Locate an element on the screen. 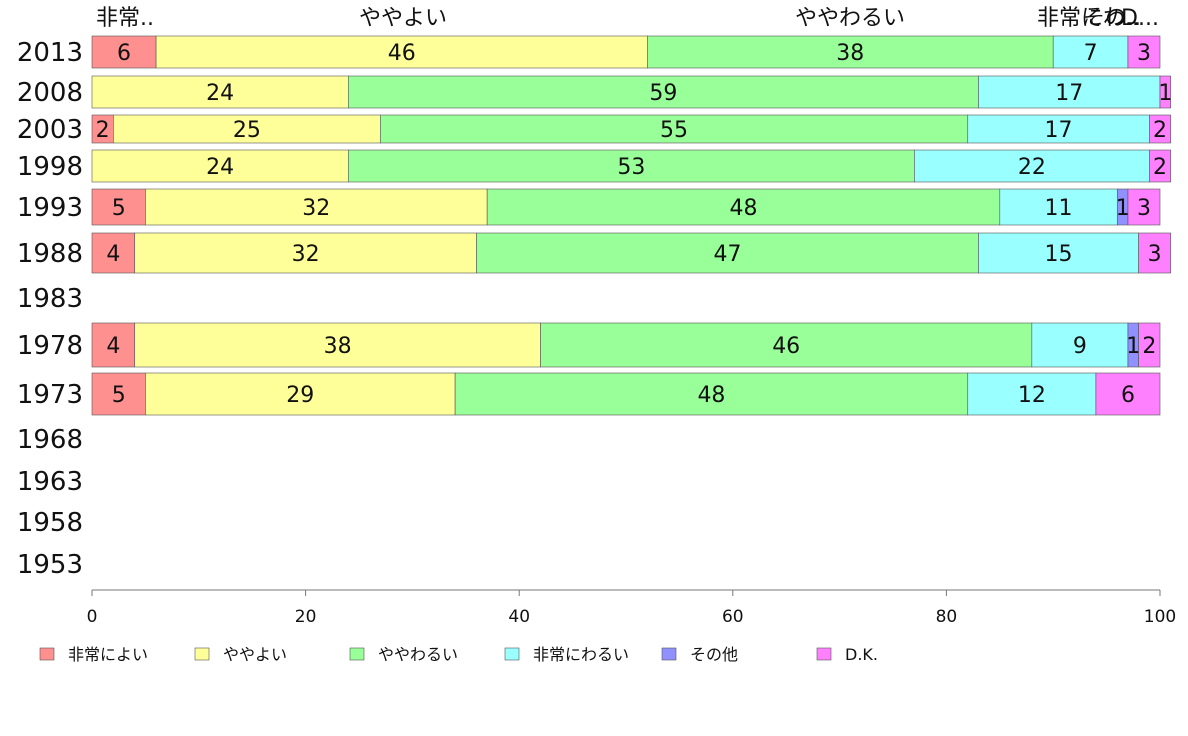 This screenshot has width=1188, height=736. value-label-1973-series-0: 5 is located at coordinates (119, 395).